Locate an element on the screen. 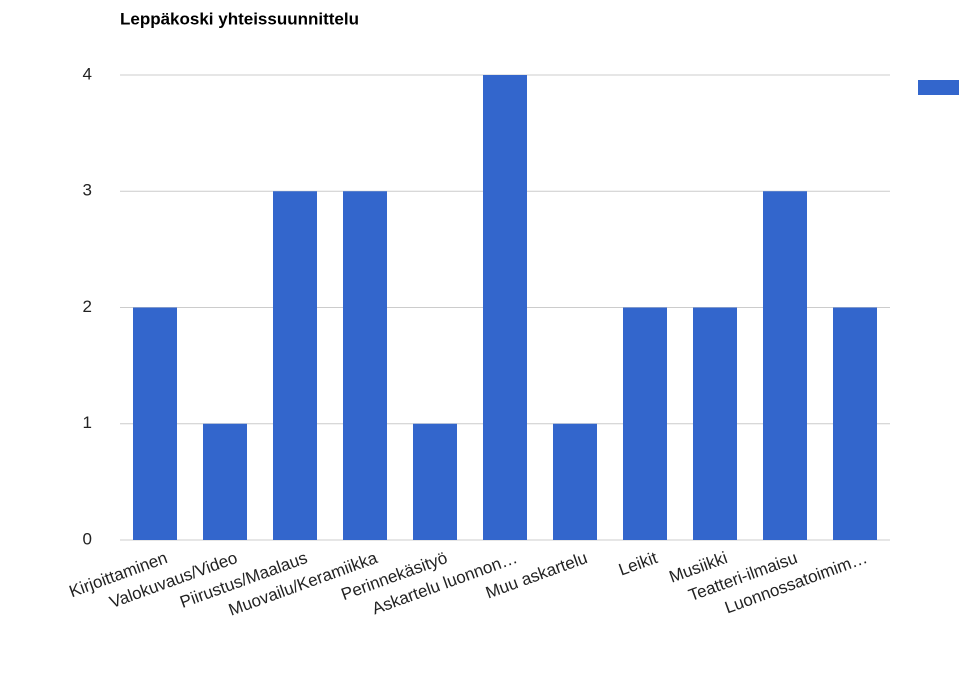 The image size is (959, 683). legend-swatch is located at coordinates (938, 87).